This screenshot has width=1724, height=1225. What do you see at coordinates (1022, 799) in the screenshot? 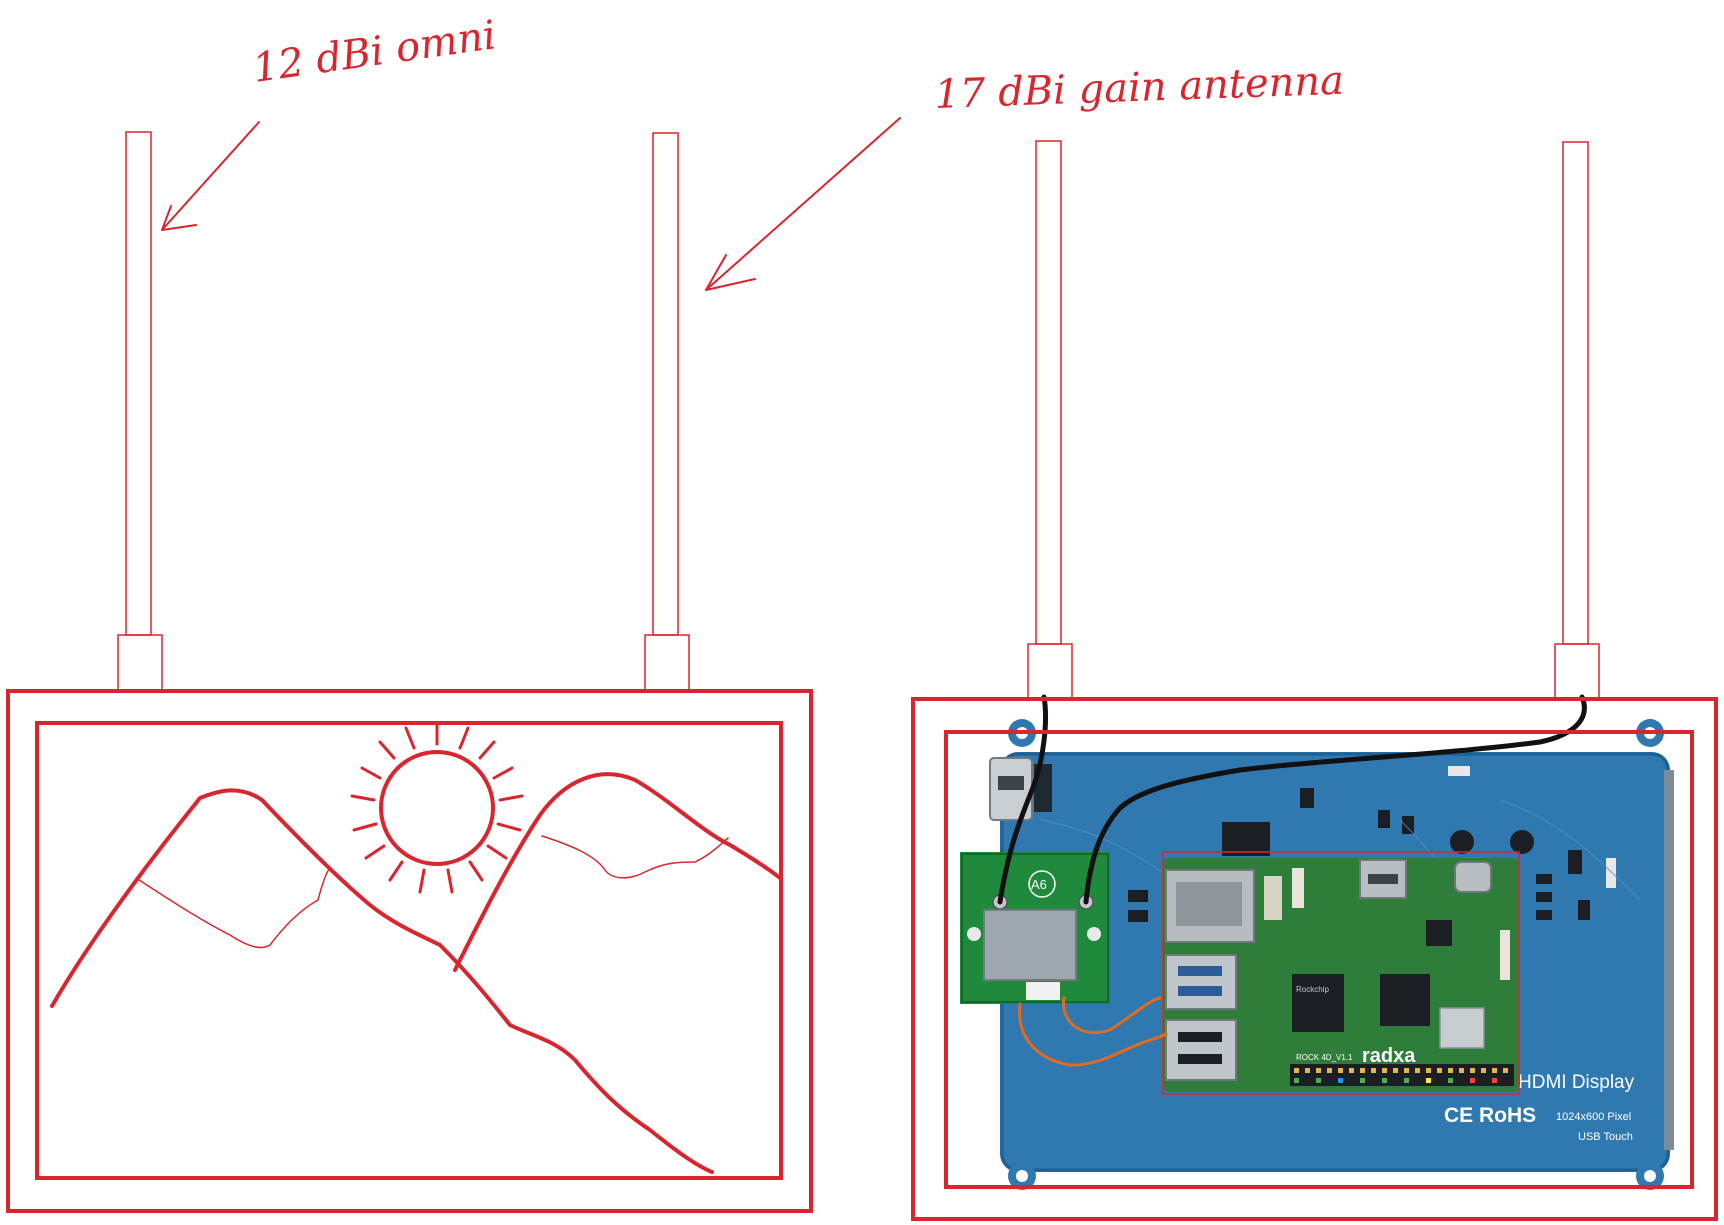
I see `cable-left-antenna` at bounding box center [1022, 799].